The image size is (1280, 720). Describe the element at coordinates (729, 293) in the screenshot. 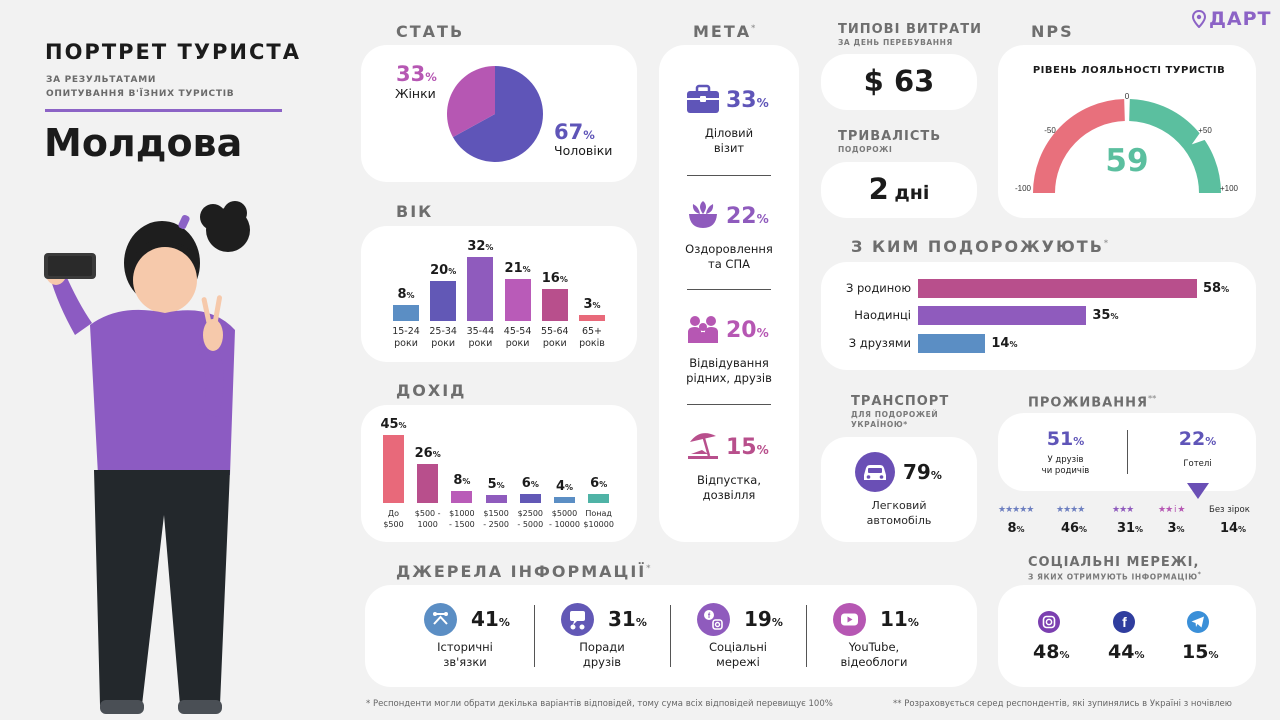

I see `purpose-card` at that location.